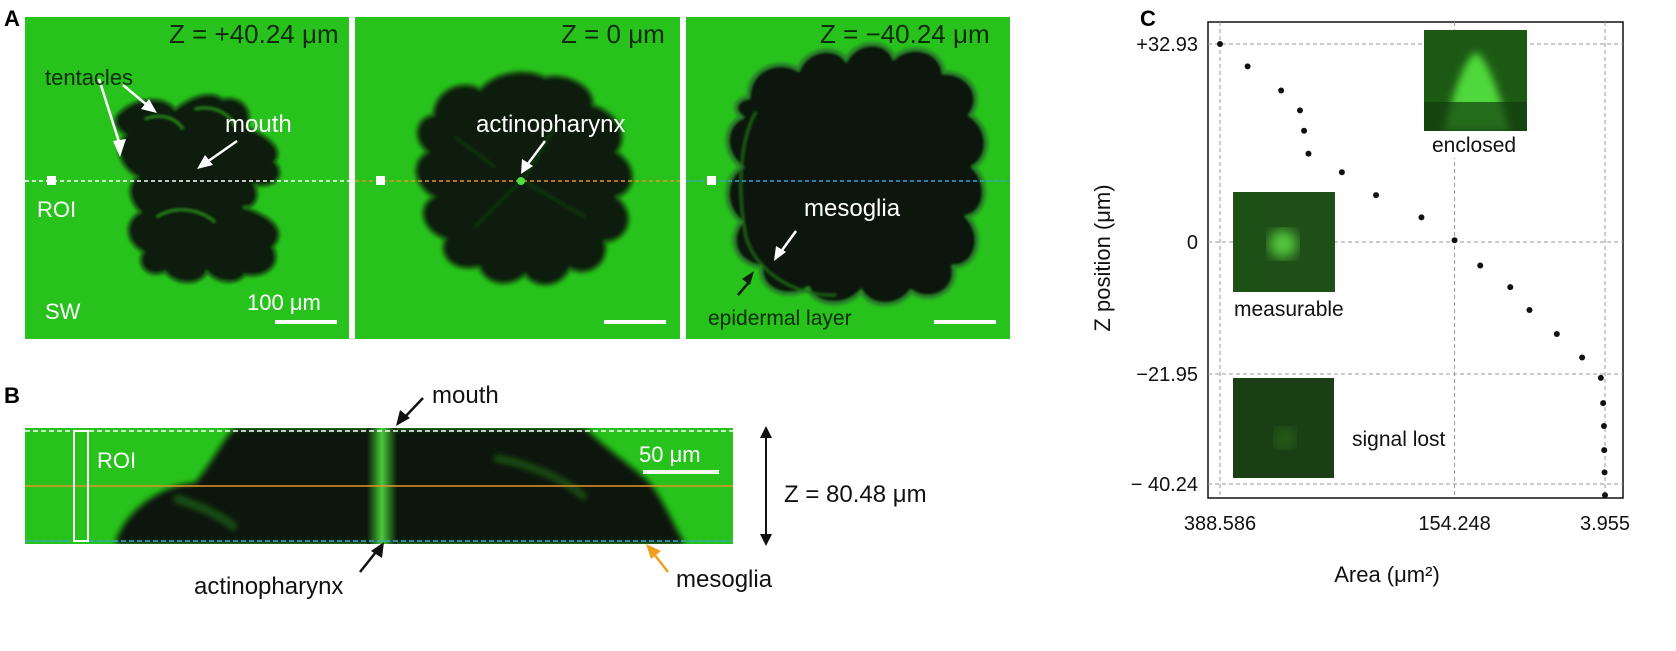 This screenshot has width=1676, height=651. What do you see at coordinates (1605, 524) in the screenshot?
I see `x-tick-label: 3.955` at bounding box center [1605, 524].